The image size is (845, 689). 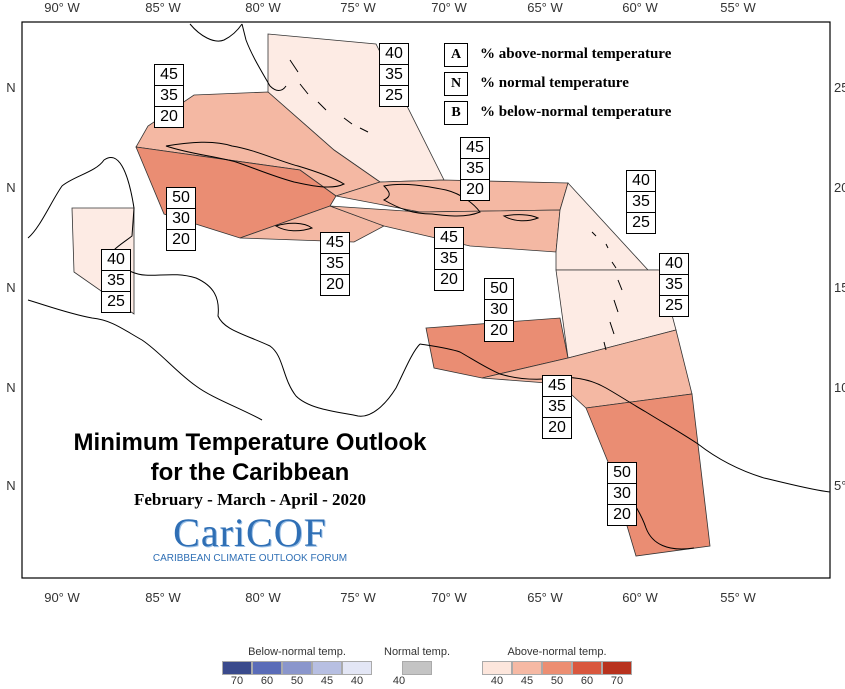 What do you see at coordinates (250, 558) in the screenshot?
I see `logo-subtitle: CARIBBEAN CLIMATE OUTLOOK FORUM` at bounding box center [250, 558].